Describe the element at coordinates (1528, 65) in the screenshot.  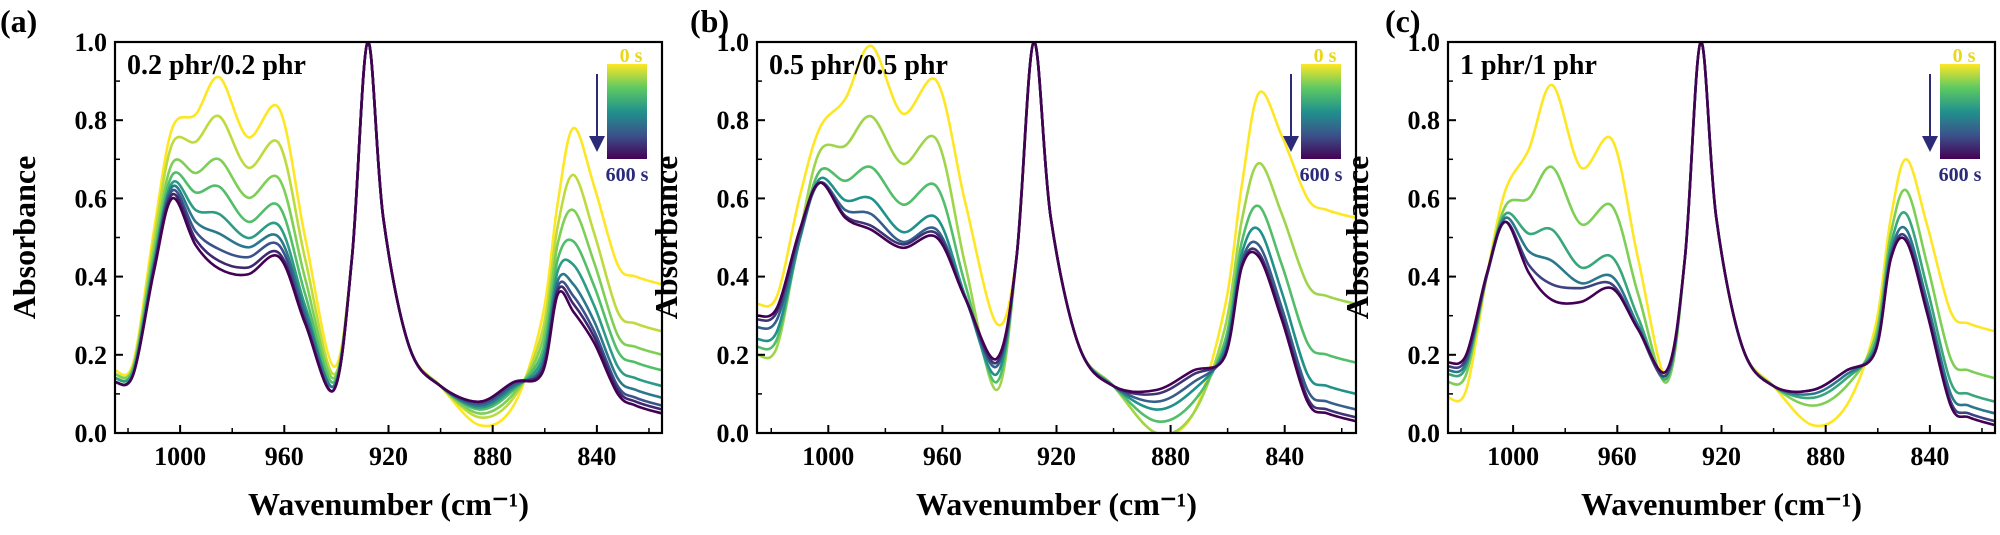
I see `sample-annotation: 1 phr/1 phr` at that location.